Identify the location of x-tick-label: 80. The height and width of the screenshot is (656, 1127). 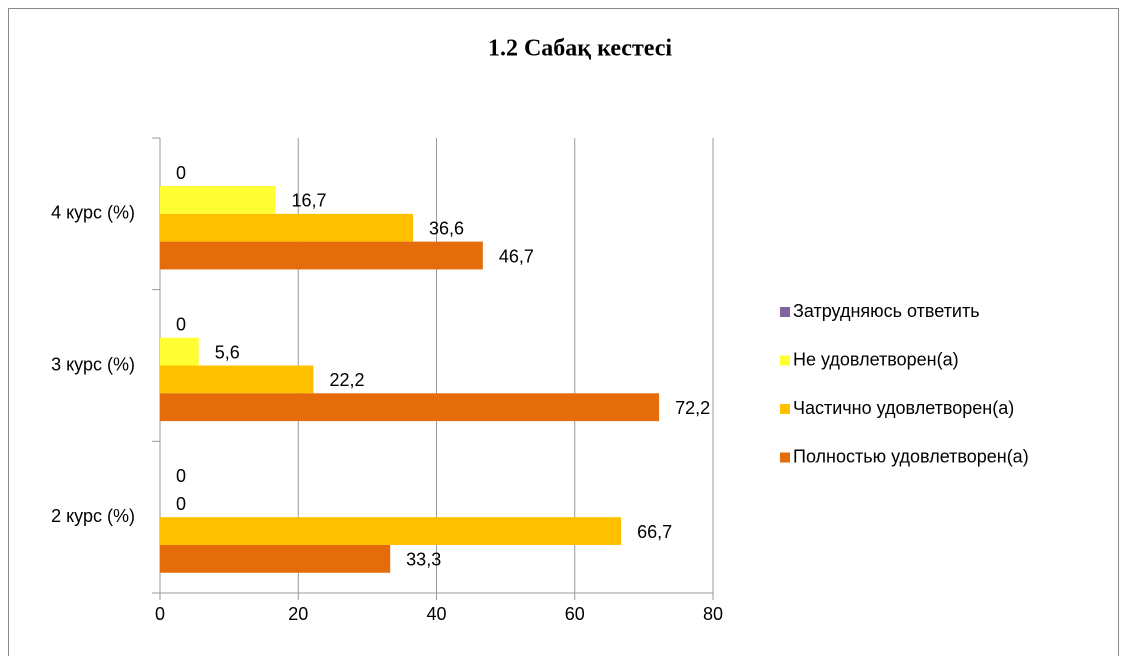
(713, 614).